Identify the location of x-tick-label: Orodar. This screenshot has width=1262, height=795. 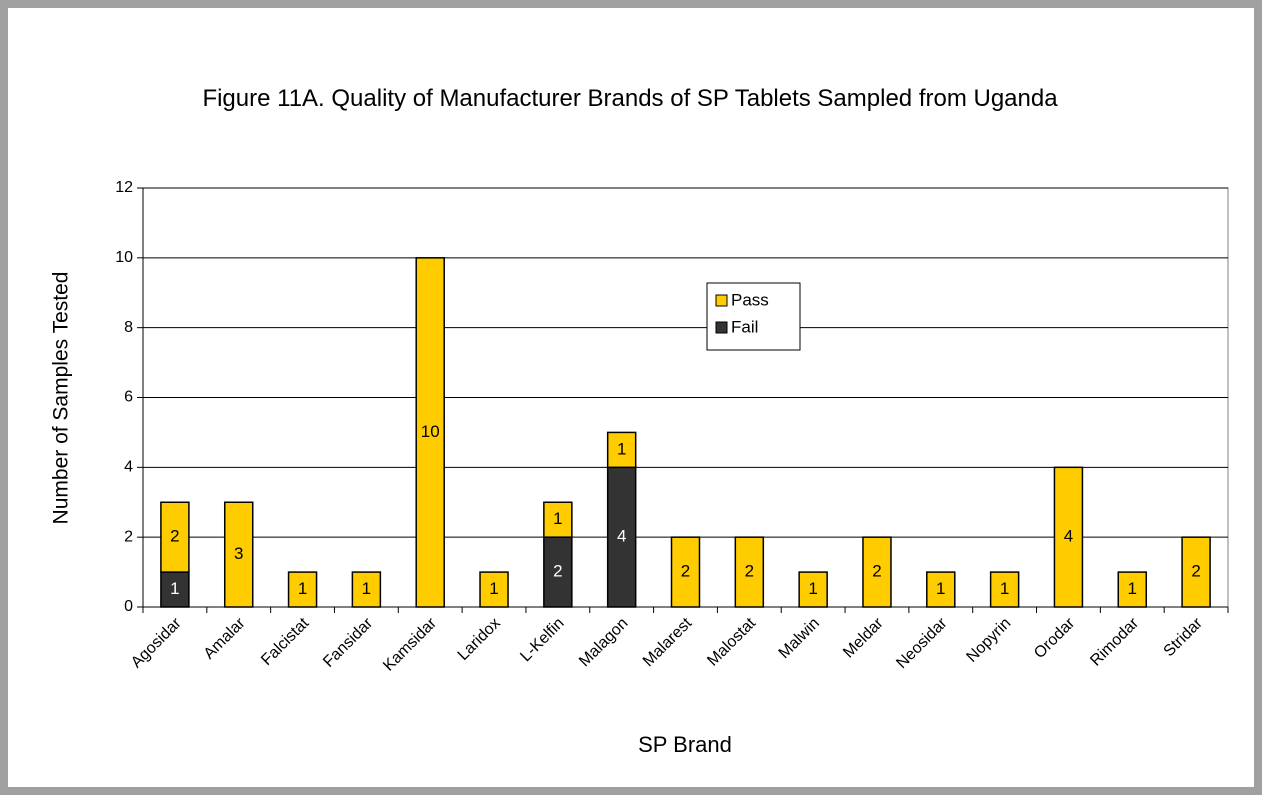
(1055, 638).